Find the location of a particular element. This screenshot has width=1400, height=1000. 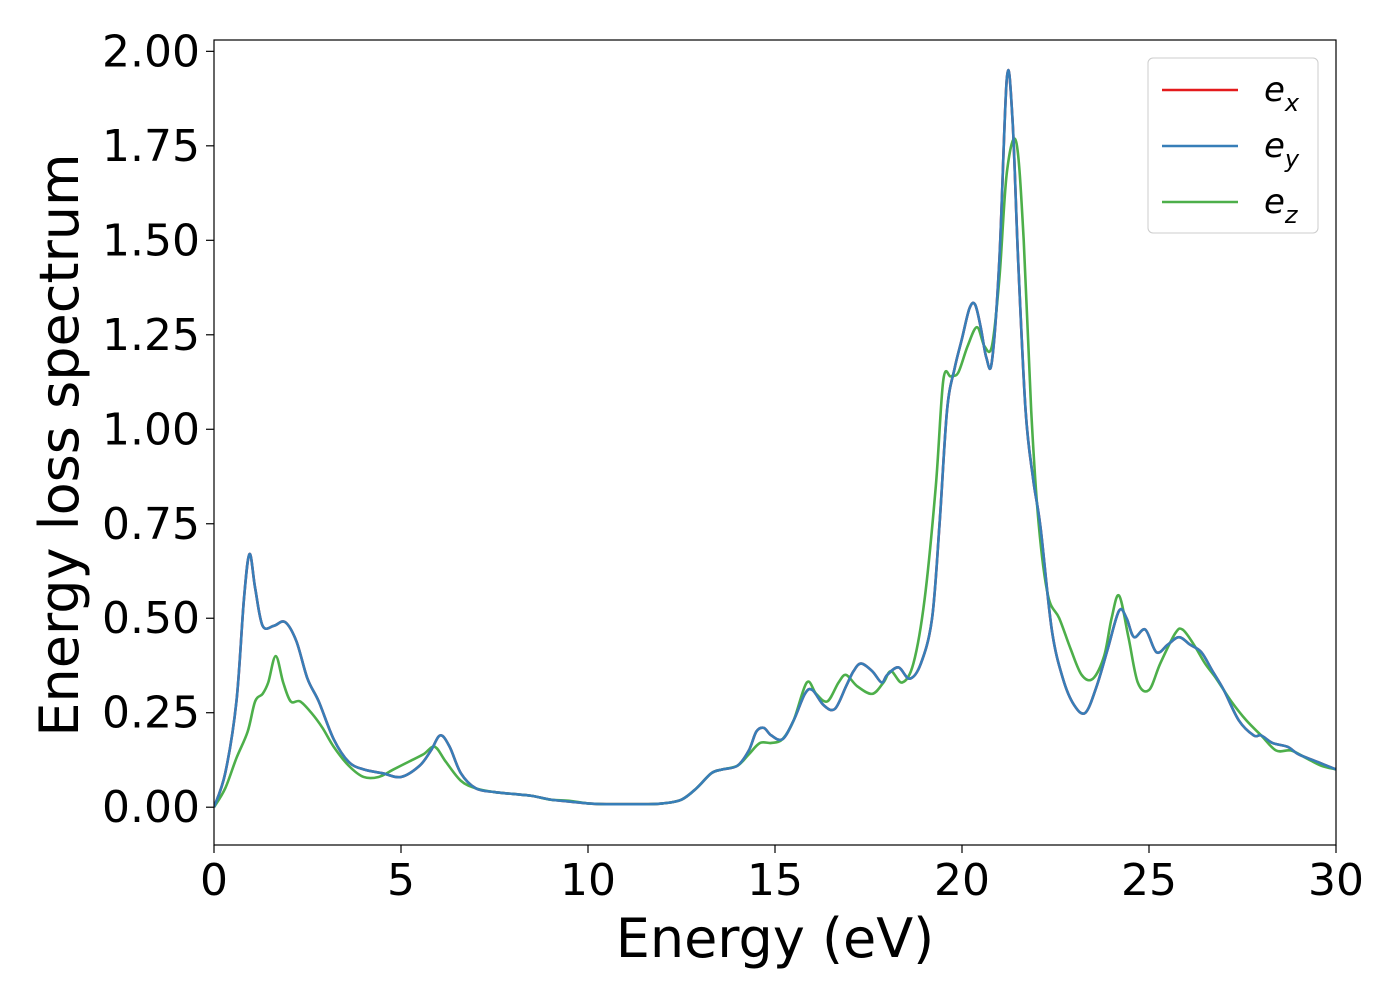

x-tick-label: 5 is located at coordinates (401, 880).